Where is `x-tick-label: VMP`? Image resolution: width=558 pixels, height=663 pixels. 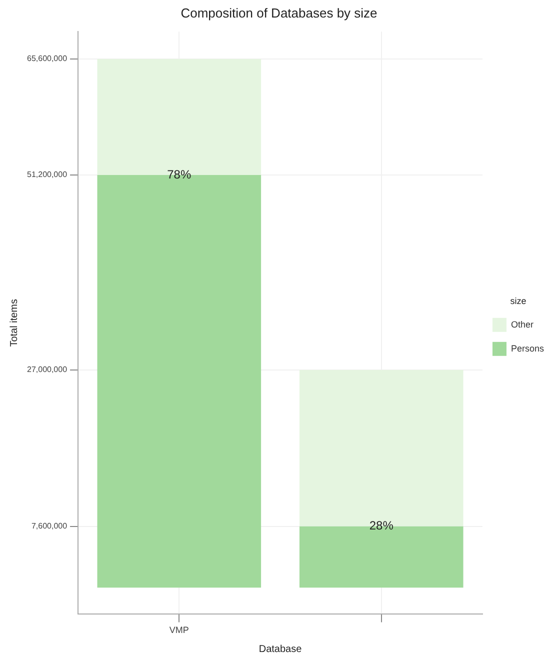 x-tick-label: VMP is located at coordinates (179, 630).